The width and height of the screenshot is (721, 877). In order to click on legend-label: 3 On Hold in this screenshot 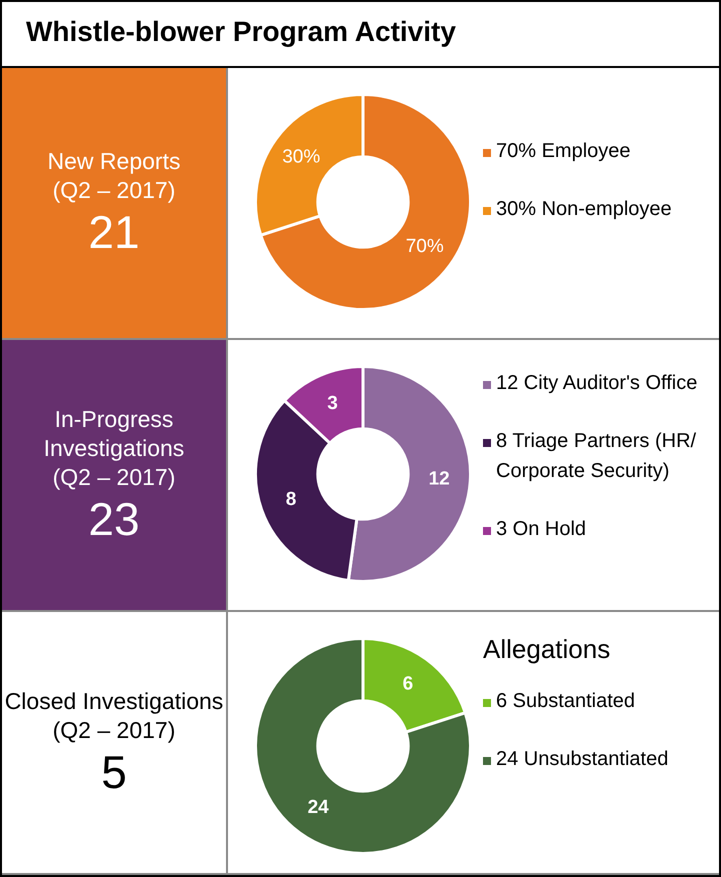, I will do `click(541, 529)`.